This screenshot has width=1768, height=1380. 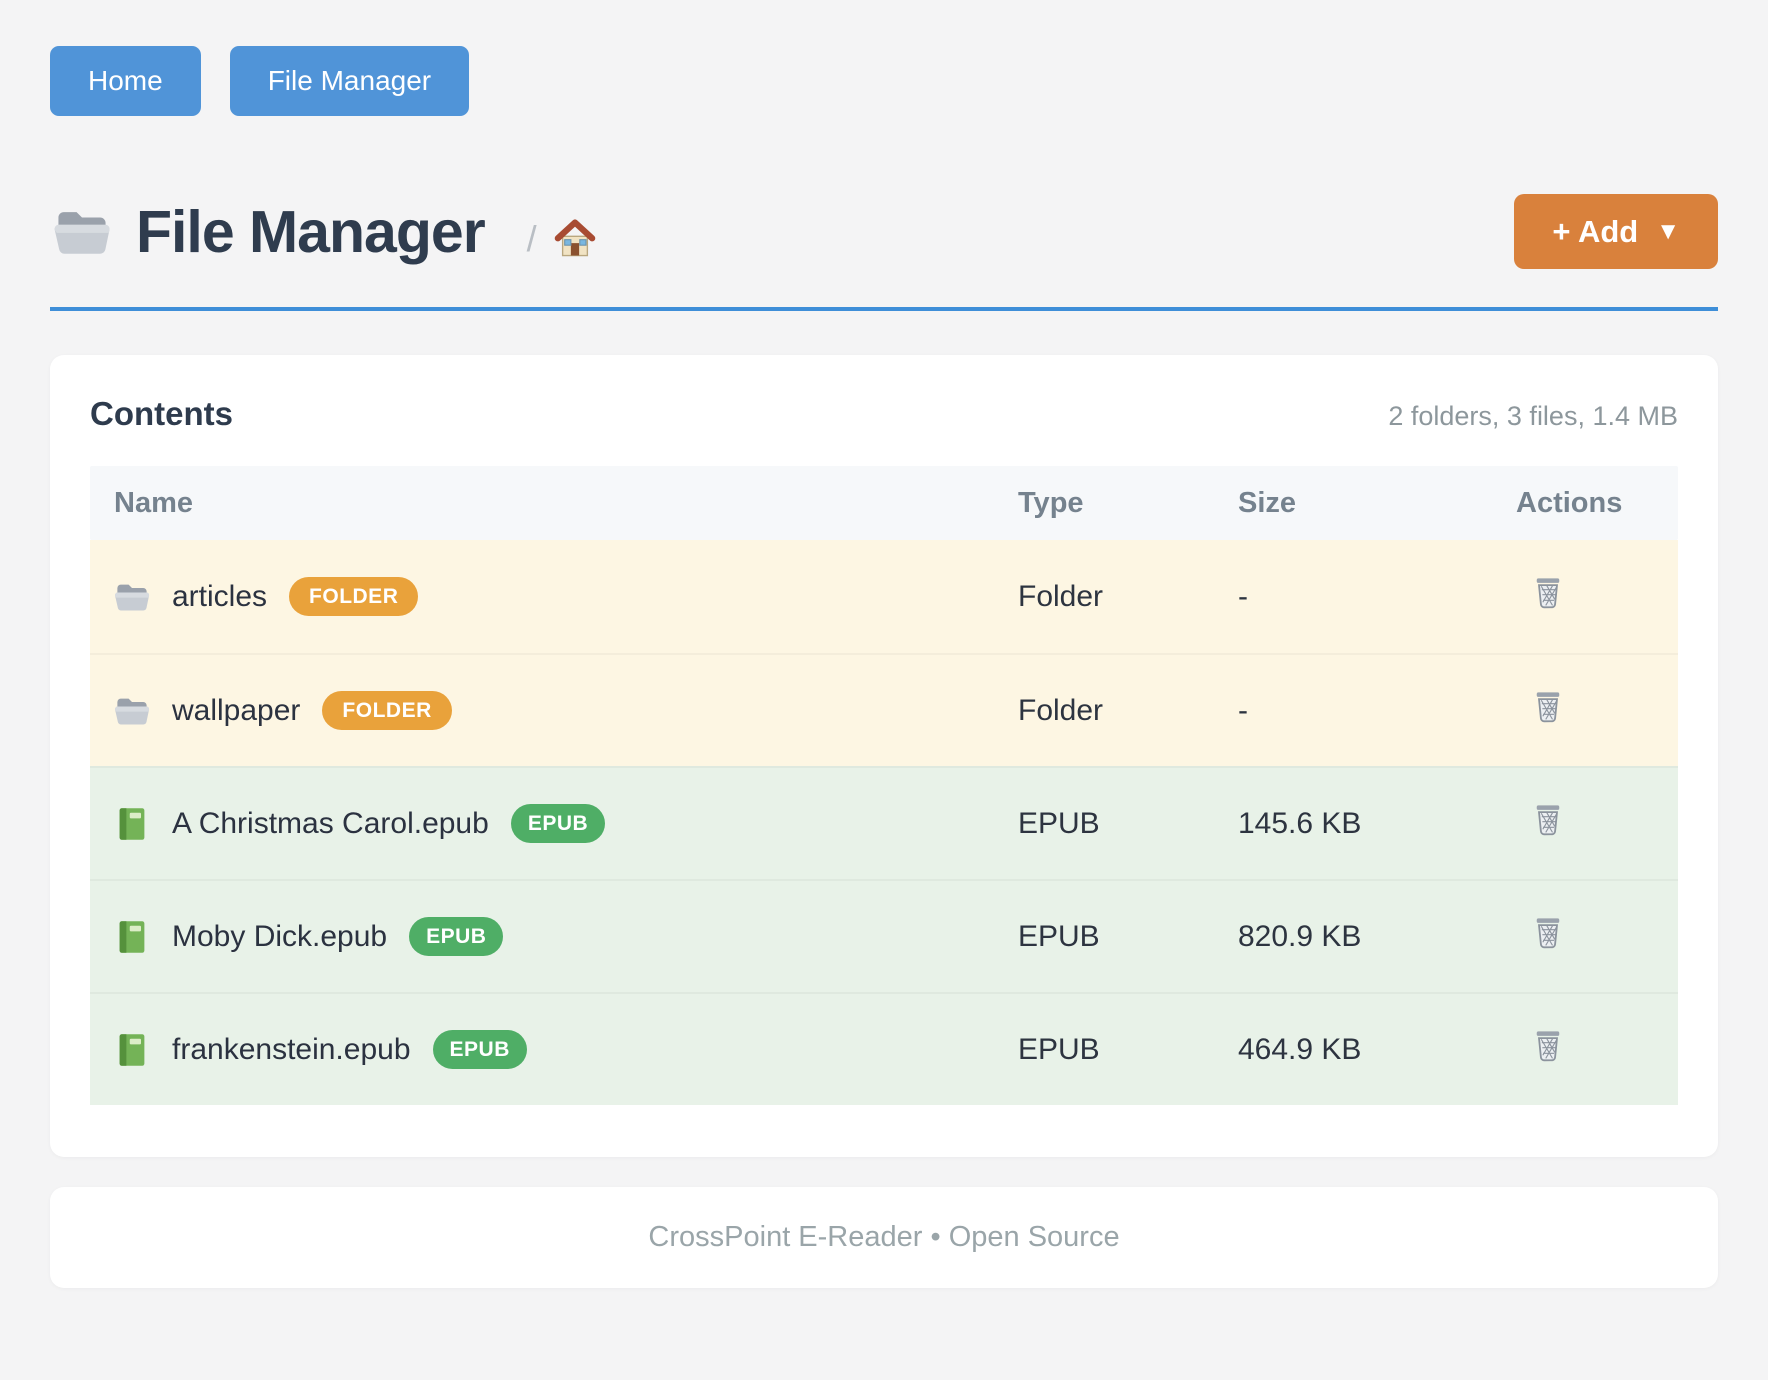 I want to click on table-header-row: Name Type Size Actions, so click(x=884, y=503).